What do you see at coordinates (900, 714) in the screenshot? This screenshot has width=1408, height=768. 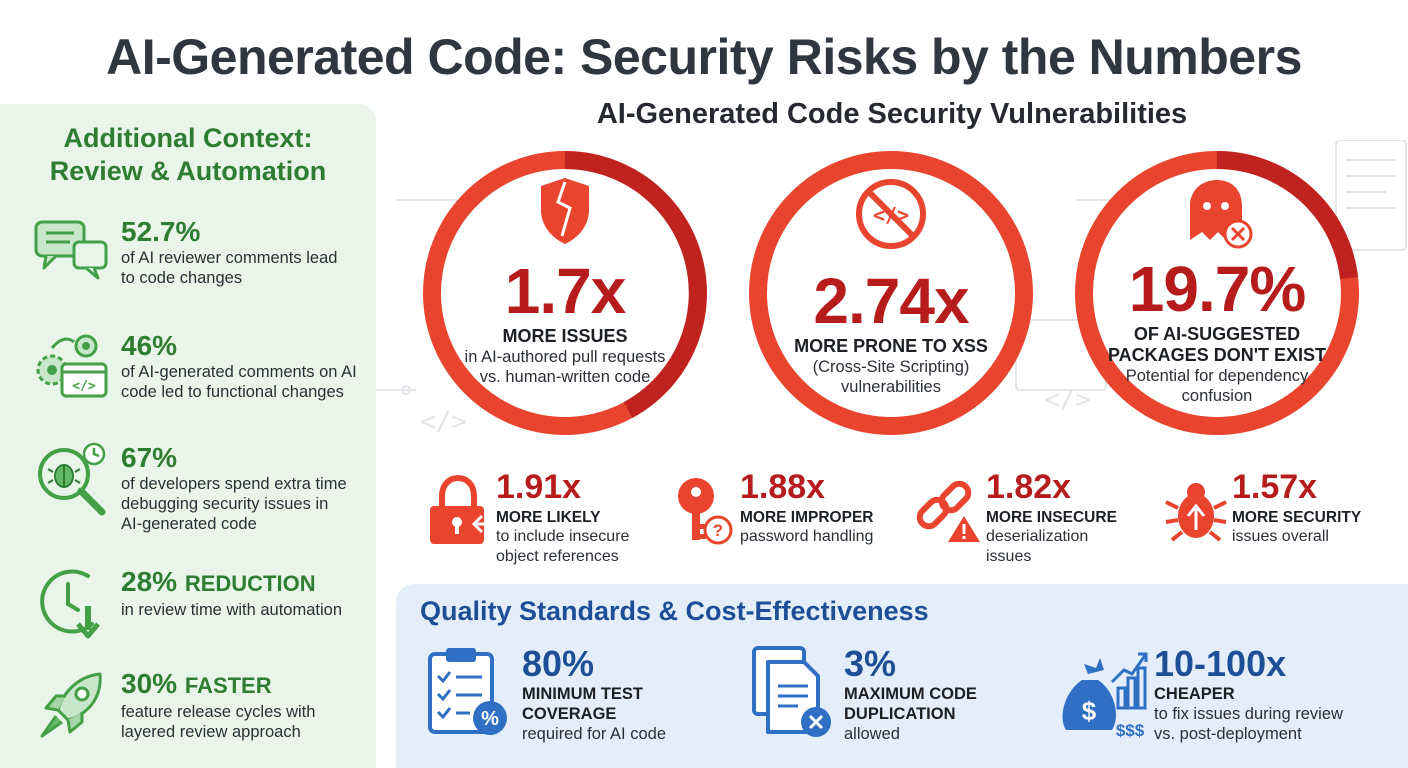 I see `quality-label: DUPLICATION` at bounding box center [900, 714].